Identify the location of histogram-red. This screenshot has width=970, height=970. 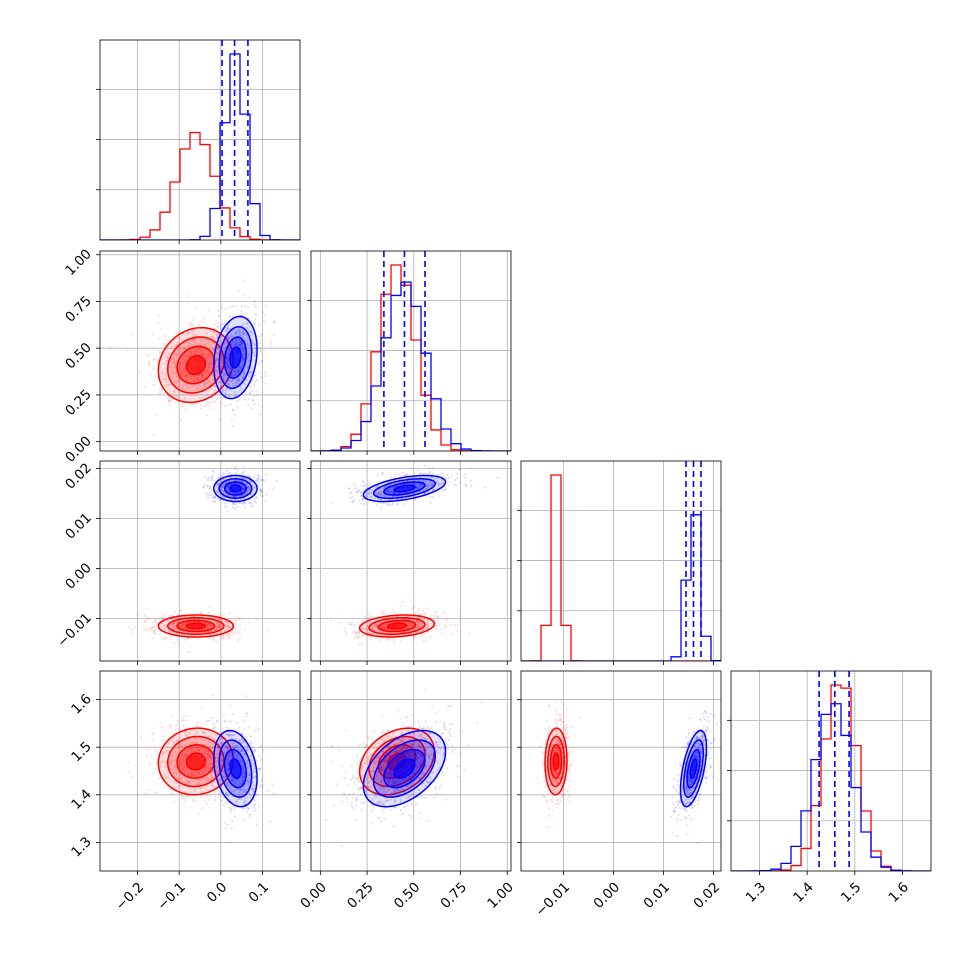
(200, 185).